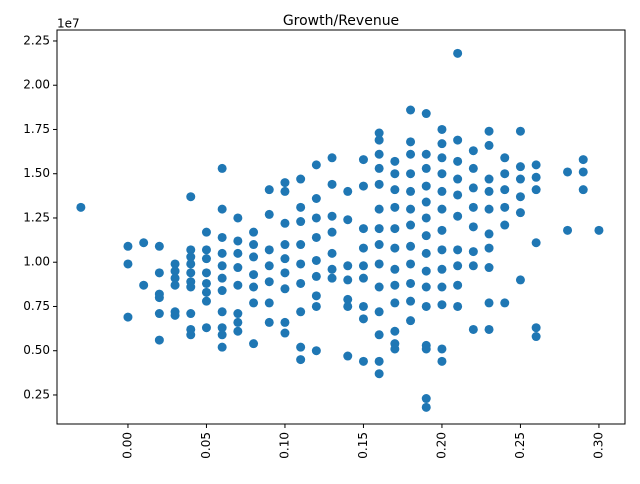 This screenshot has height=484, width=640. What do you see at coordinates (36, 129) in the screenshot?
I see `y-tick-label: 1.75` at bounding box center [36, 129].